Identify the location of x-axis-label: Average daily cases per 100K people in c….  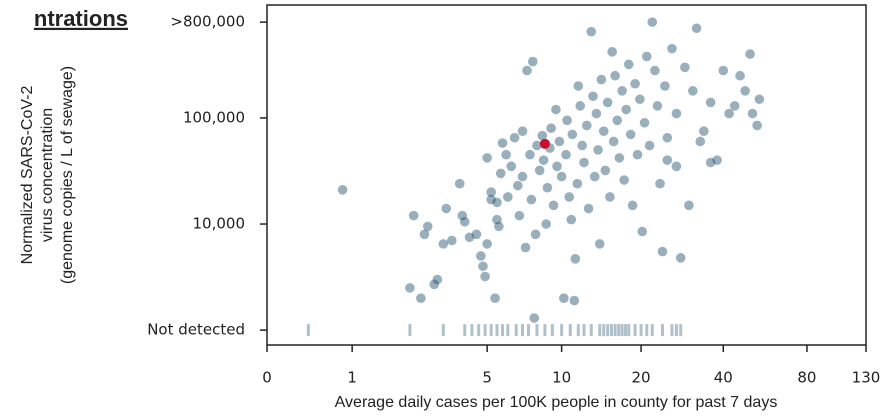
(556, 402).